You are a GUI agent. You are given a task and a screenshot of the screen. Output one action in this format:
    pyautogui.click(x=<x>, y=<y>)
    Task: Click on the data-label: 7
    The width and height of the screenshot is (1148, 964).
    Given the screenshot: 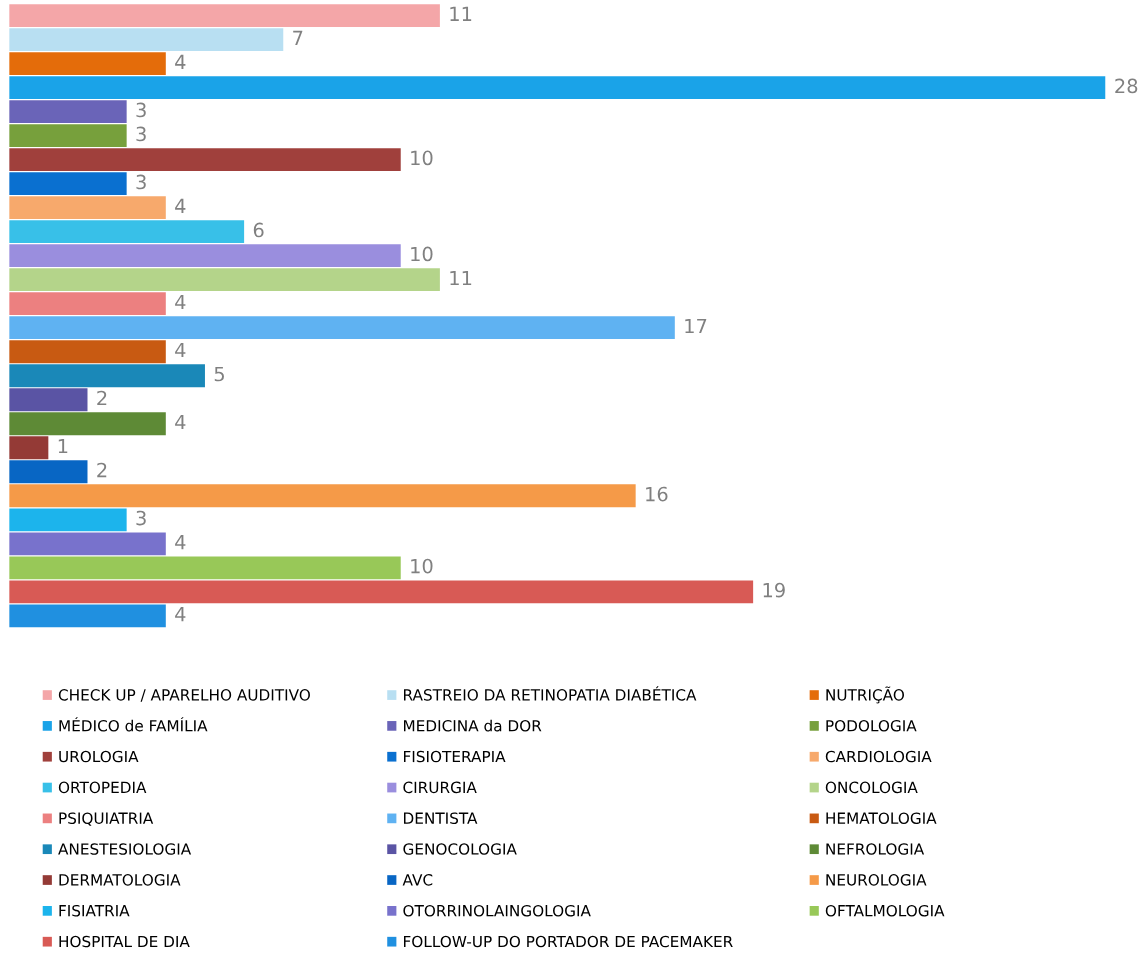 What is the action you would take?
    pyautogui.click(x=298, y=37)
    